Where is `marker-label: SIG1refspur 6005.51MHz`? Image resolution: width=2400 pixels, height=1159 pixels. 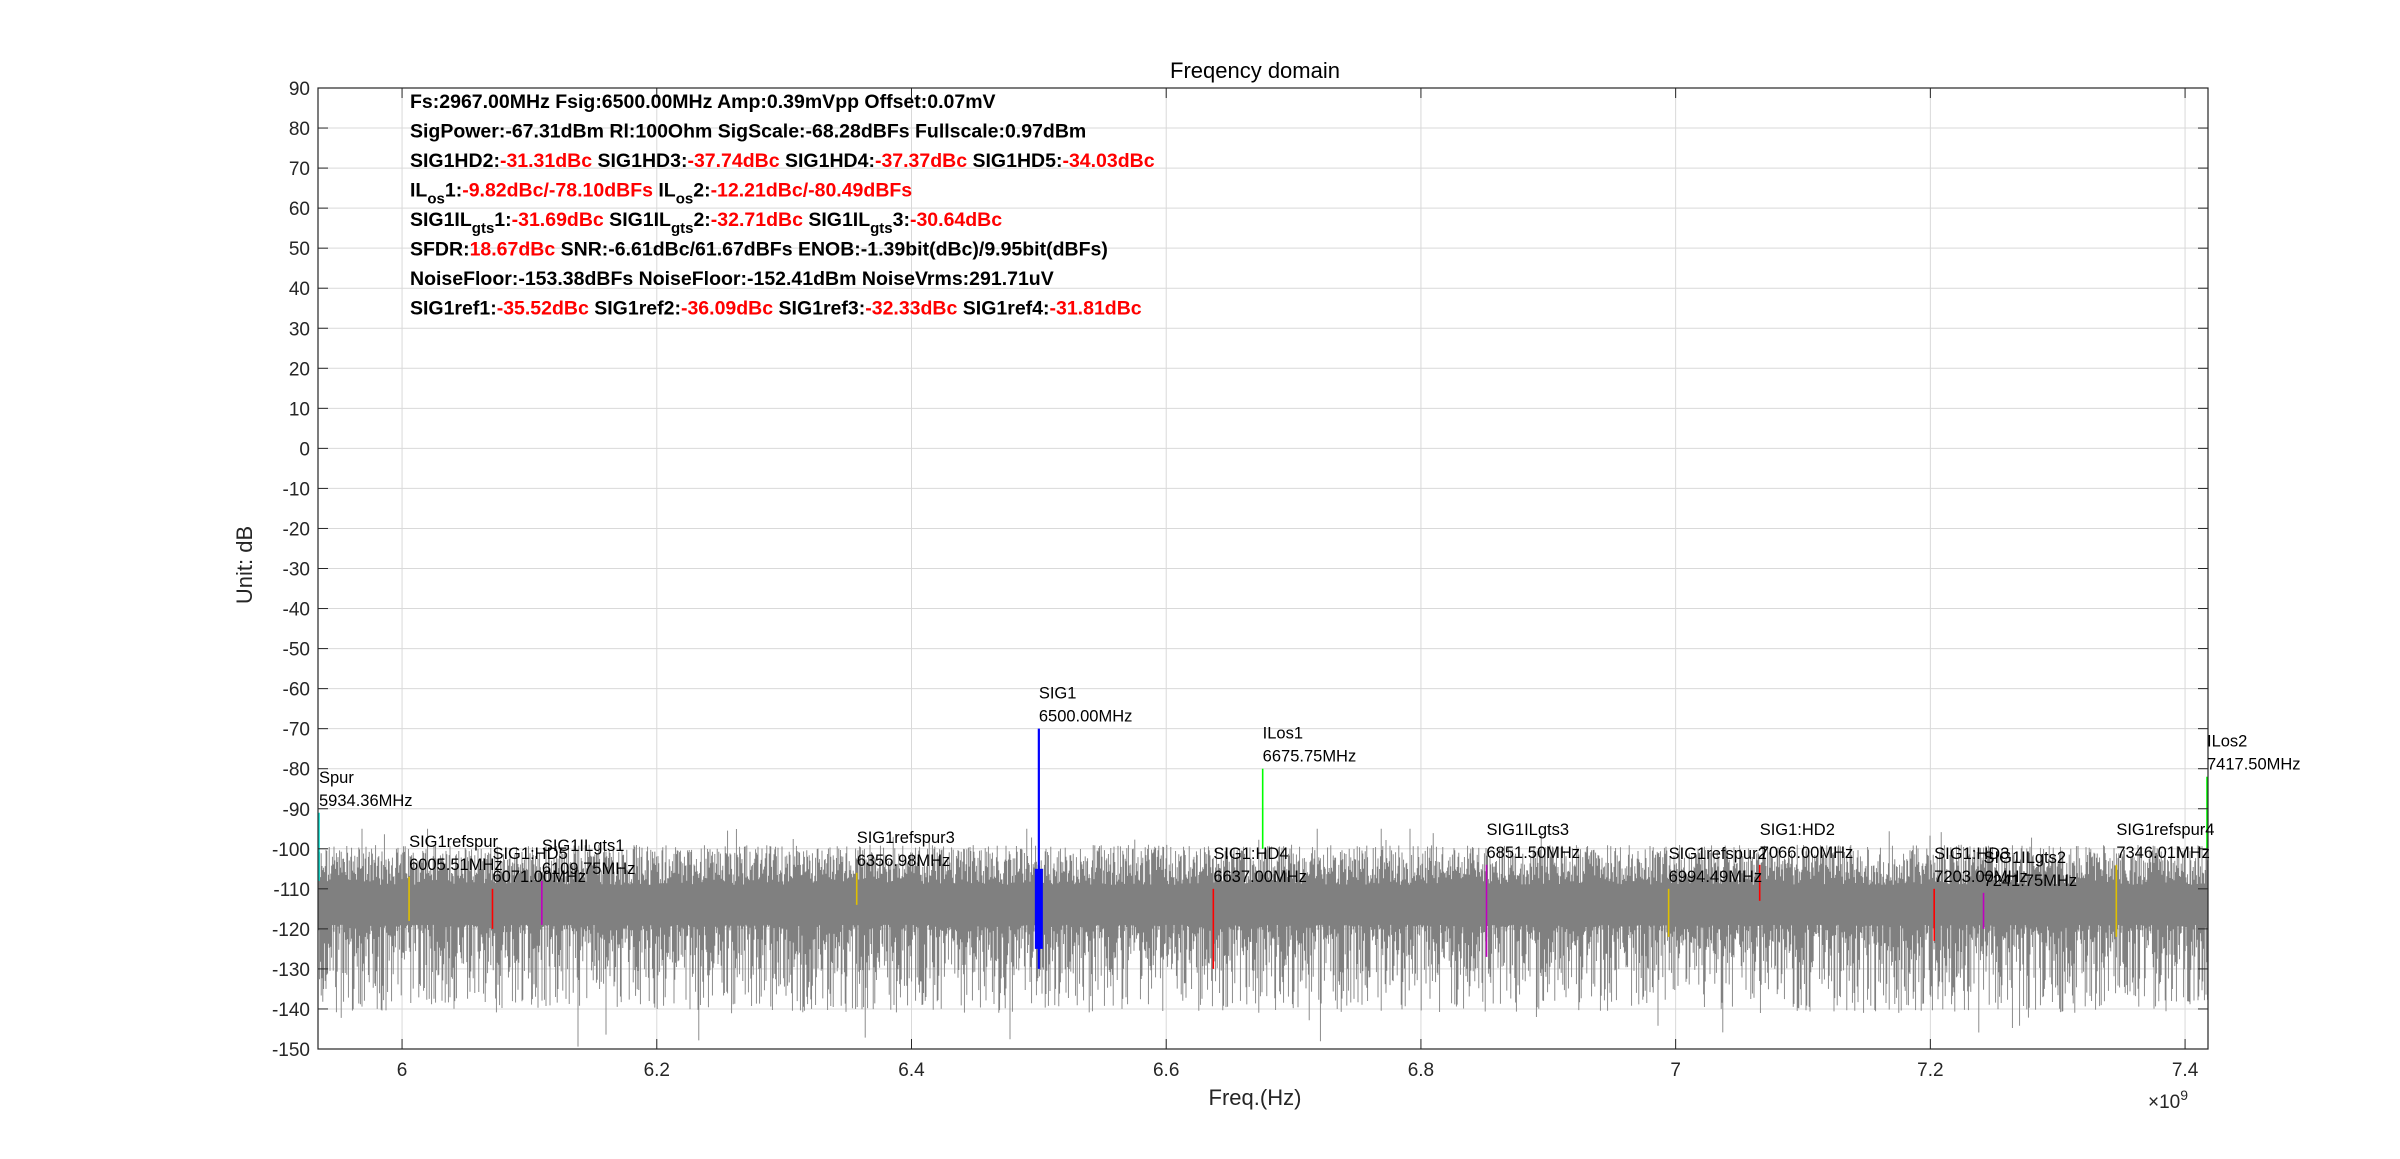
marker-label: SIG1refspur 6005.51MHz is located at coordinates (456, 853).